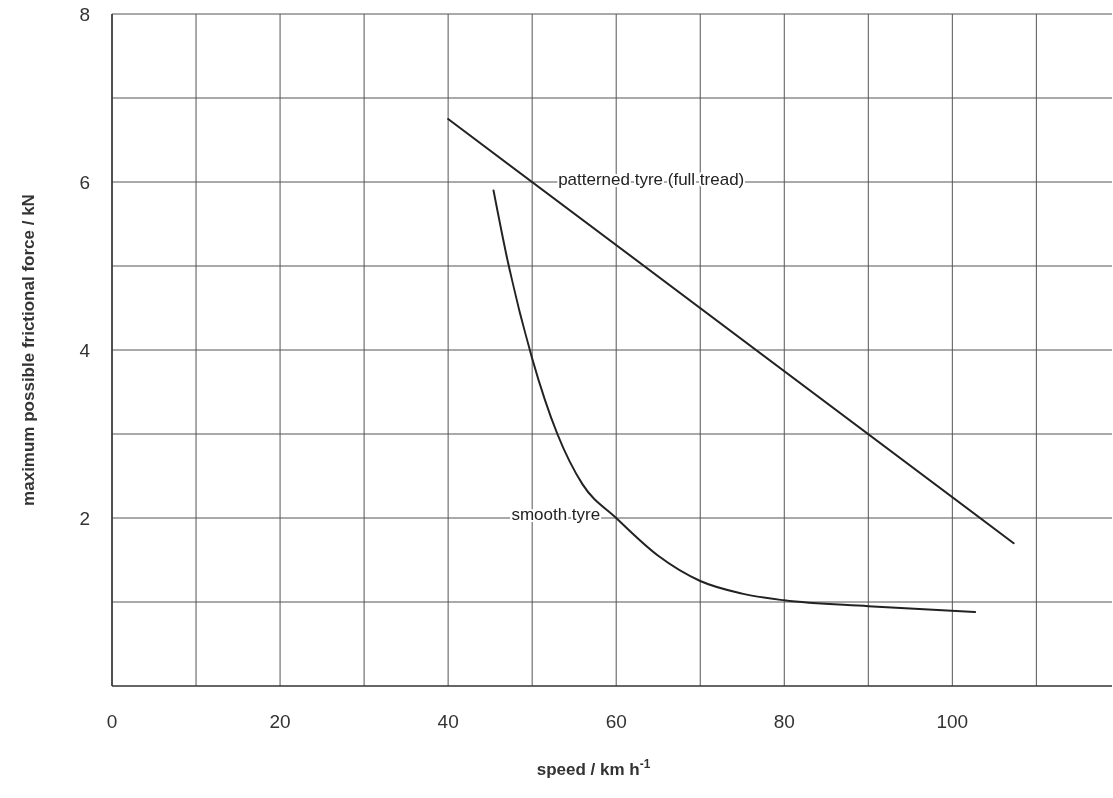 This screenshot has height=798, width=1113. I want to click on x-tick-label: 80, so click(784, 721).